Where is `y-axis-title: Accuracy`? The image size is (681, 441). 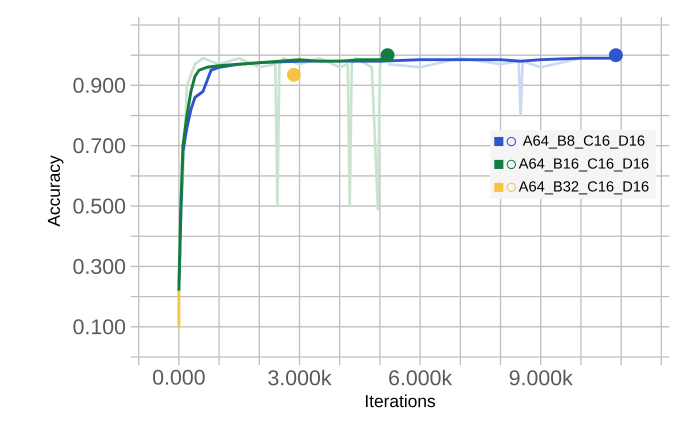 y-axis-title: Accuracy is located at coordinates (56, 191).